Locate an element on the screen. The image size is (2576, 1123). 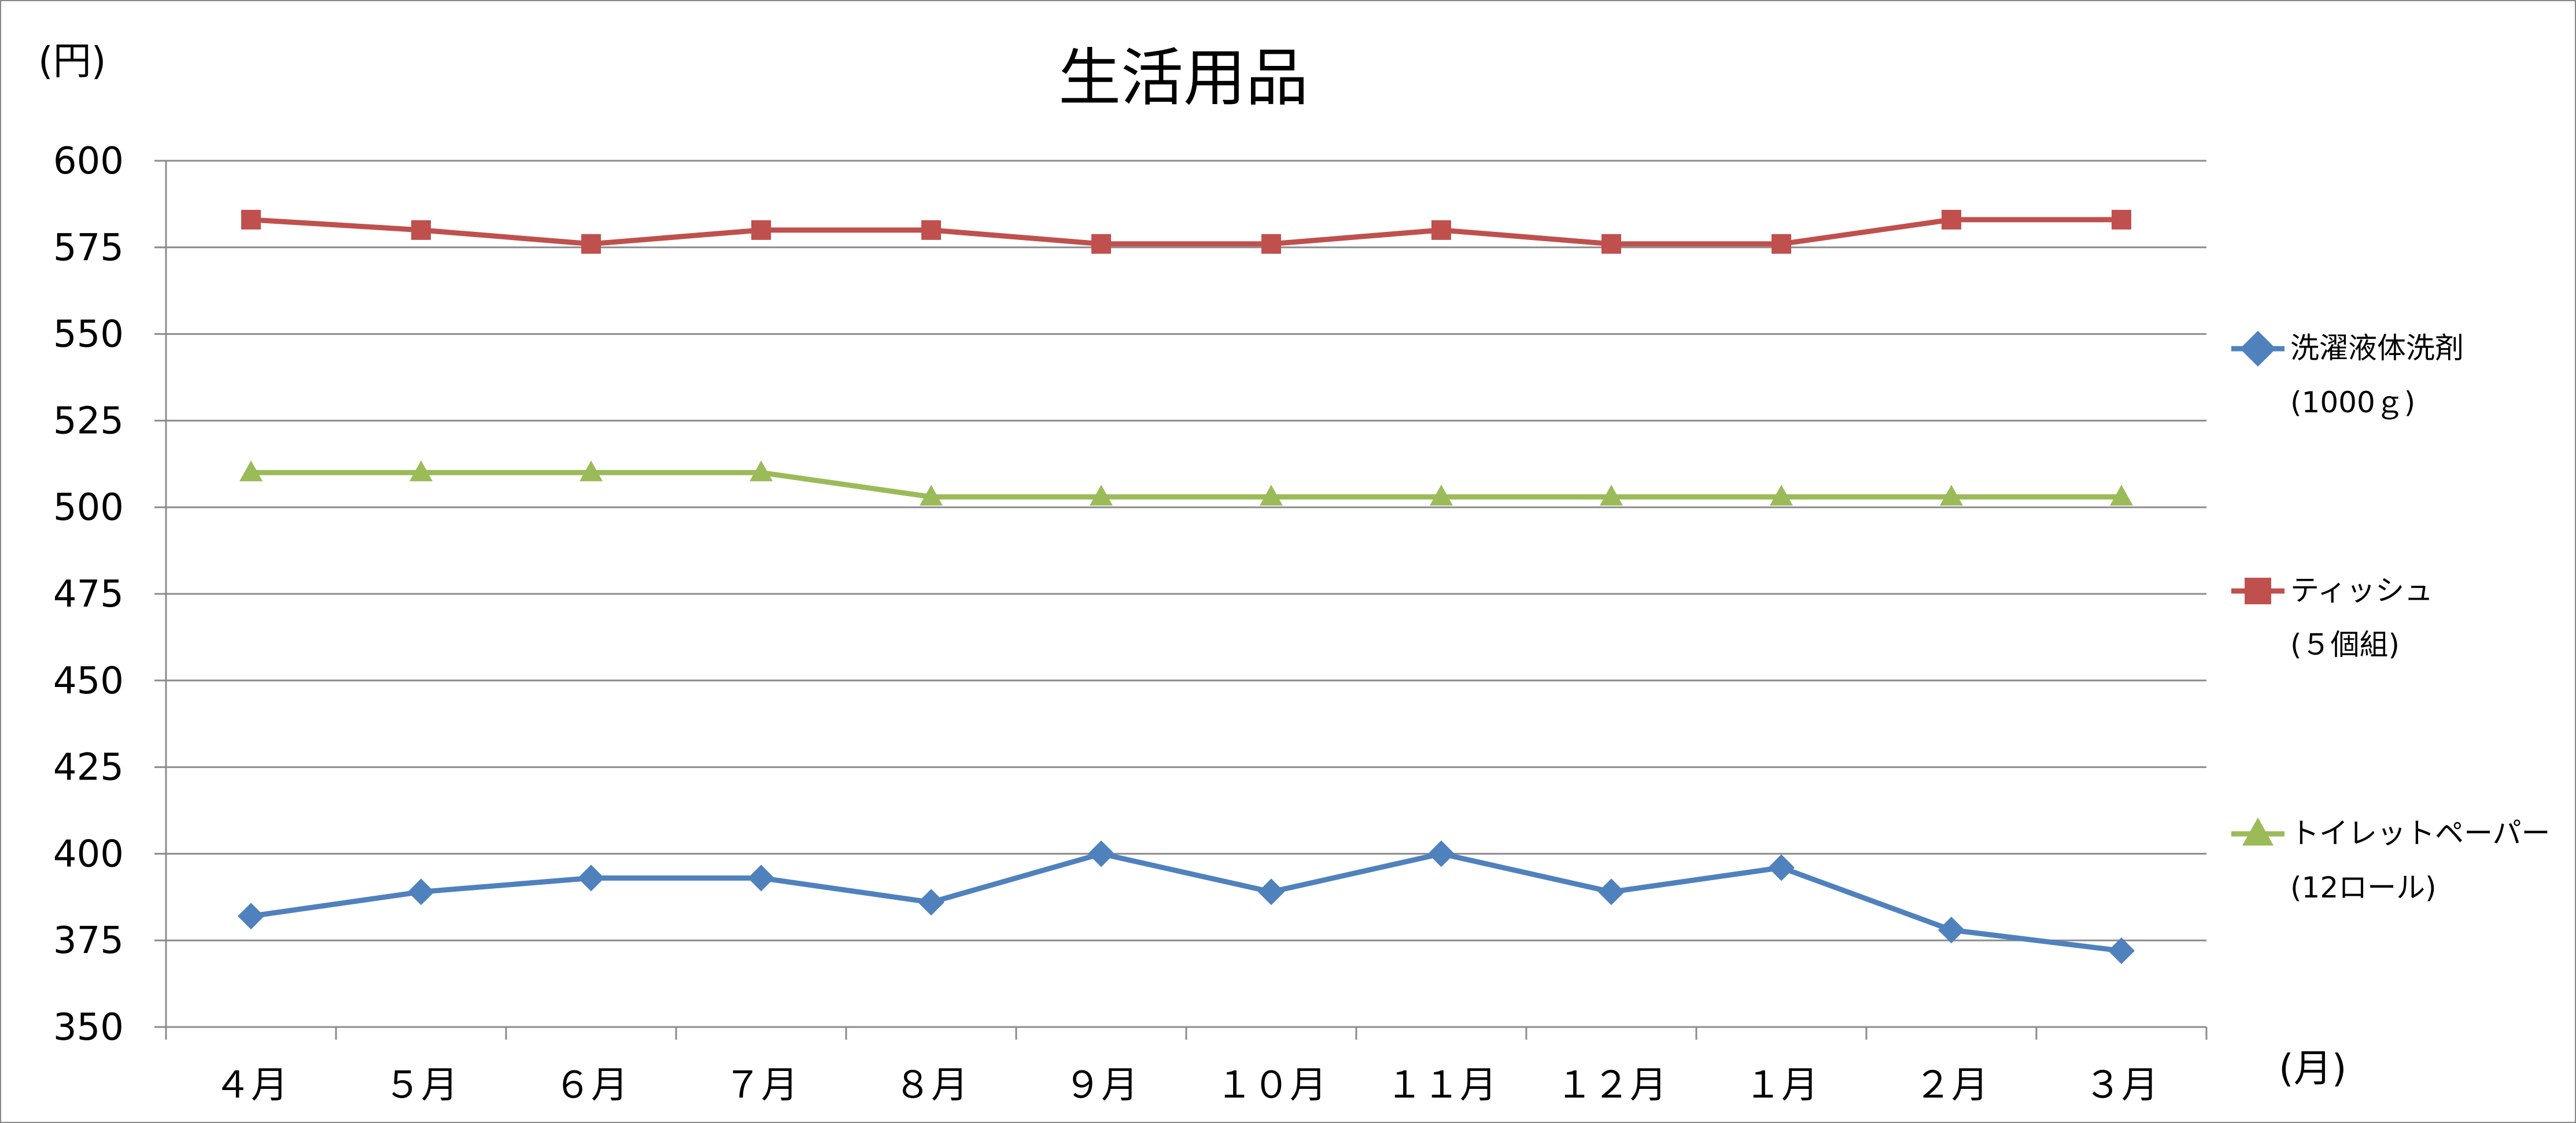
y-tick-label: 550 is located at coordinates (88, 334).